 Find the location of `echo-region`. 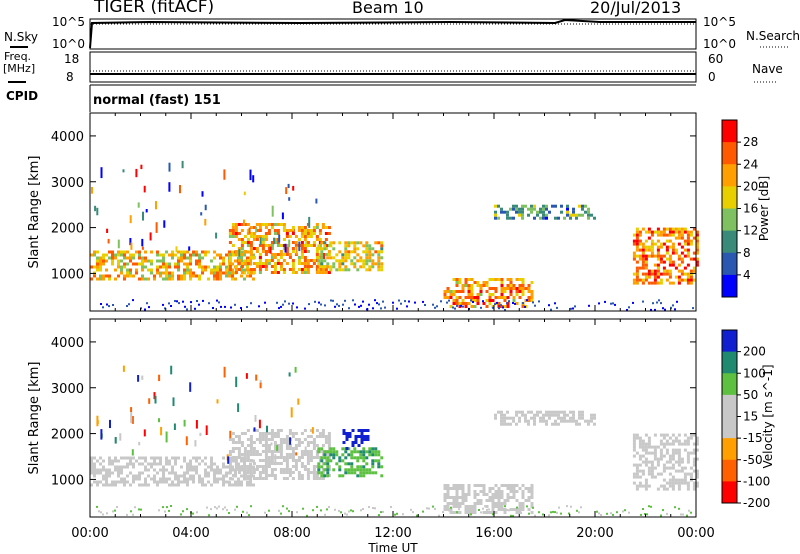

echo-region is located at coordinates (545, 418).